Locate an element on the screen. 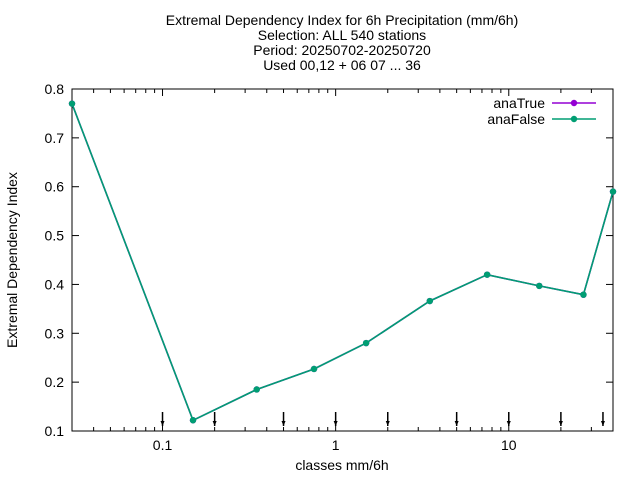 Image resolution: width=640 pixels, height=480 pixels. legend-label-anaFalse: anaFalse is located at coordinates (516, 119).